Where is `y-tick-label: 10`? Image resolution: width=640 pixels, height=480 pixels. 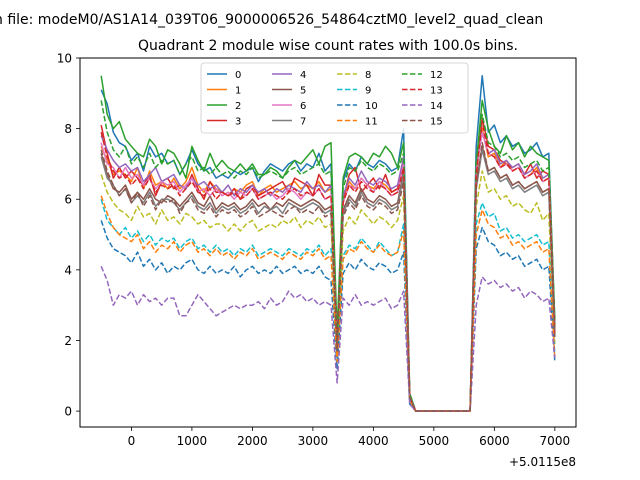
y-tick-label: 10 is located at coordinates (64, 59).